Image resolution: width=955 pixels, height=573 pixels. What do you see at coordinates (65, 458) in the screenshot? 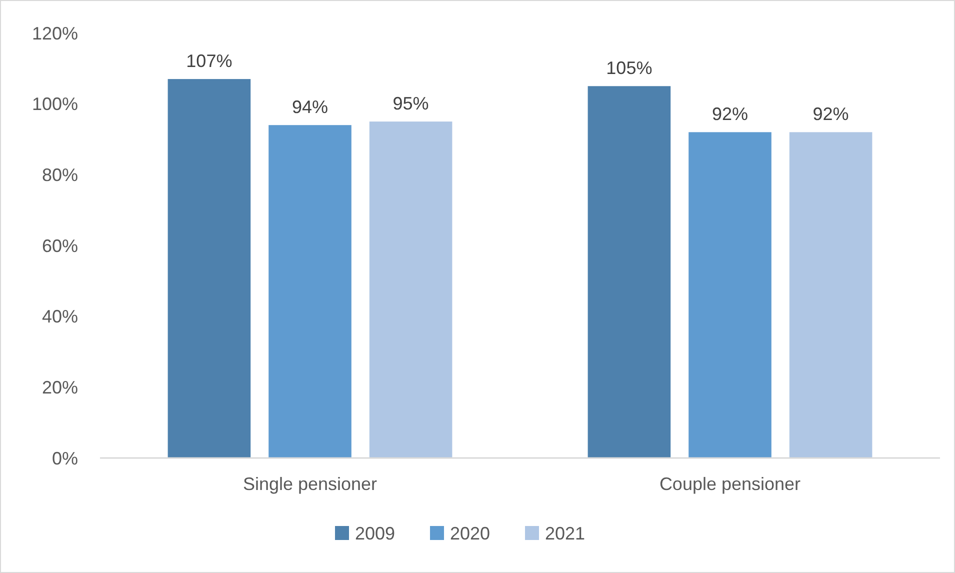
I see `y-tick-label: 0%` at bounding box center [65, 458].